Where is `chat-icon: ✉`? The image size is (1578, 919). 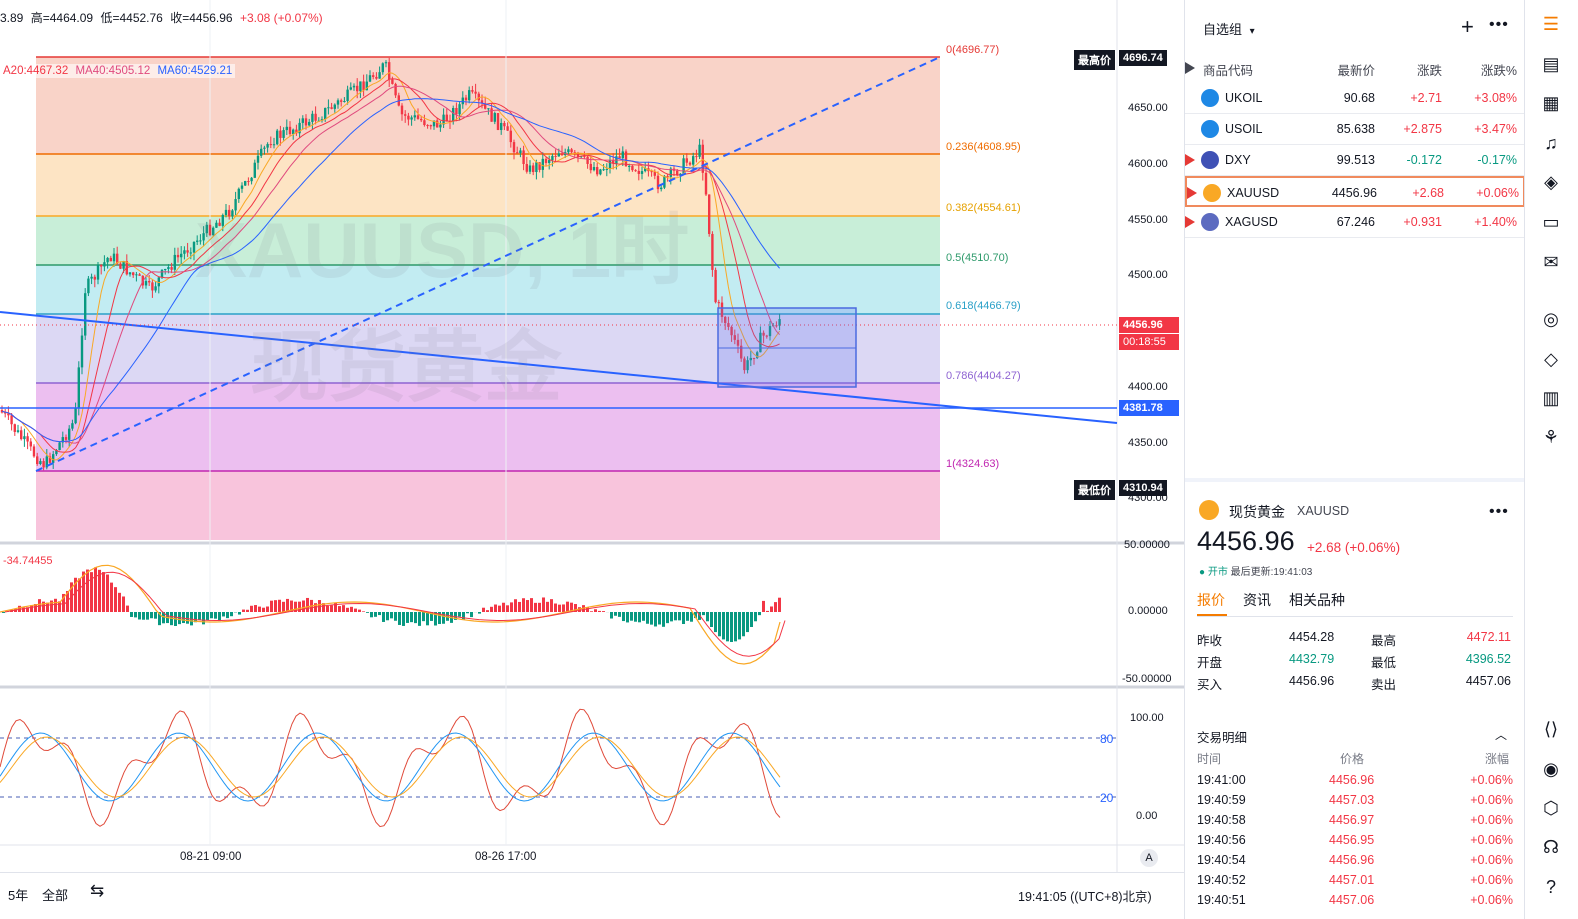
chat-icon: ✉ is located at coordinates (1551, 261).